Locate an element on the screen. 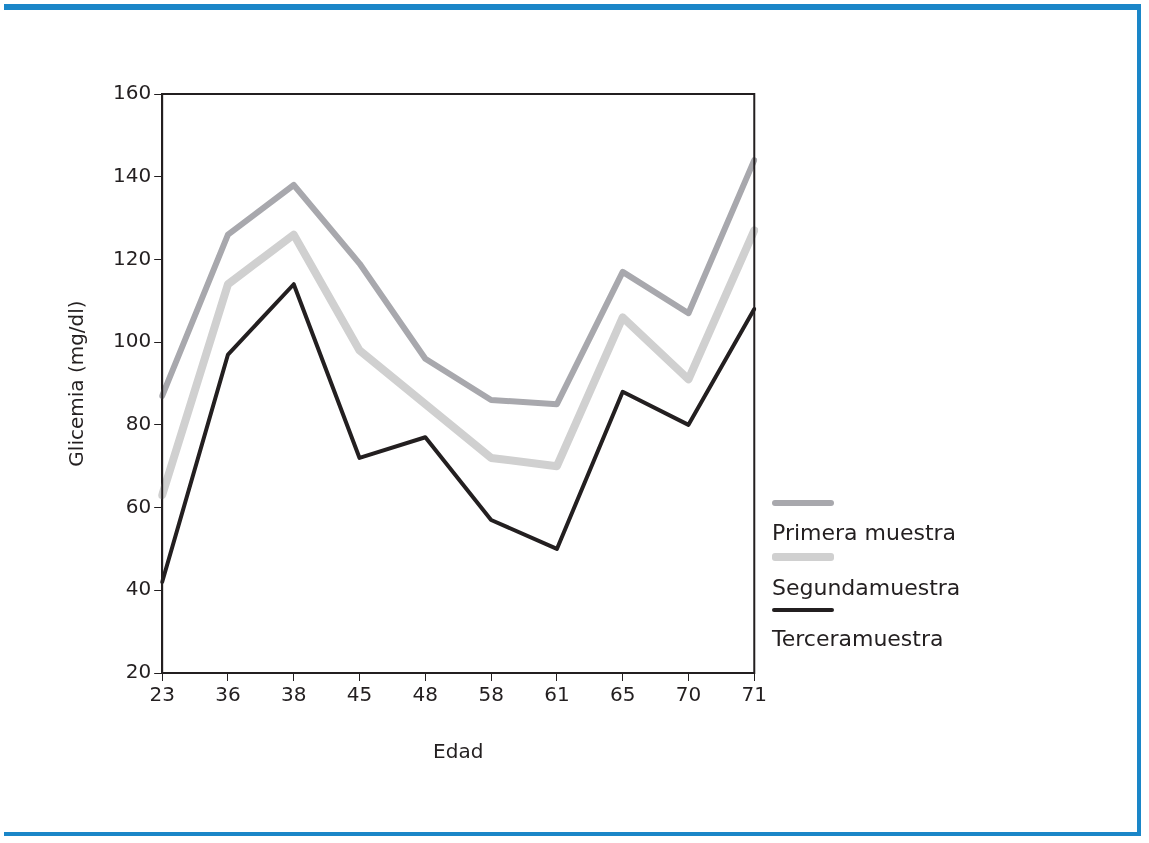 This screenshot has height=843, width=1149. y-tick-label: 160 is located at coordinates (132, 92).